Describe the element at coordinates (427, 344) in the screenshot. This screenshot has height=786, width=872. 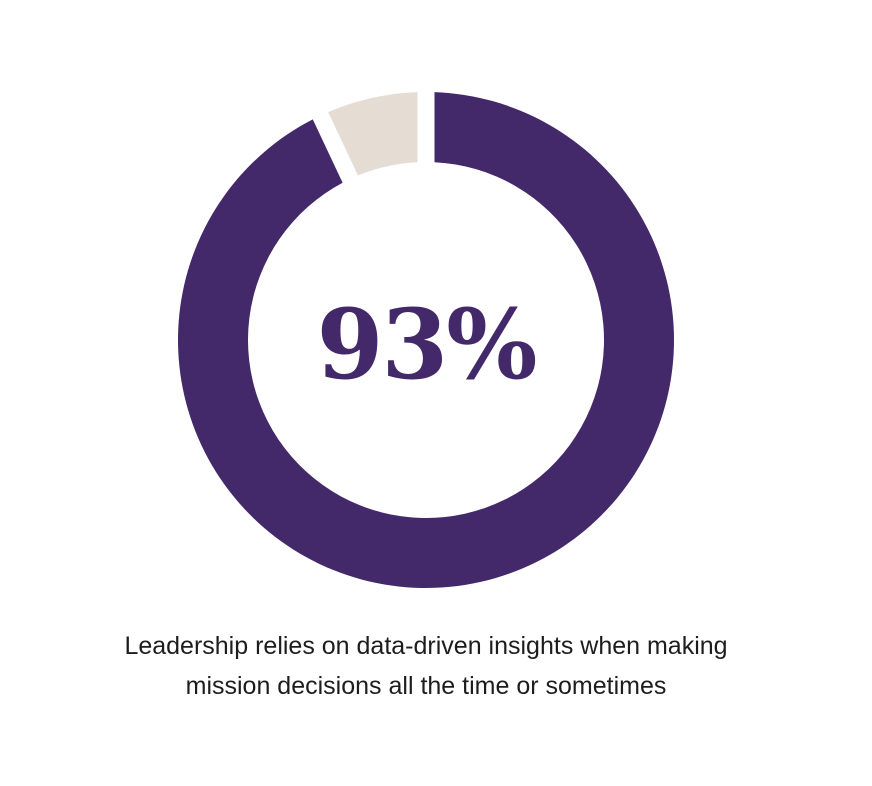
I see `center-percentage: 93%` at that location.